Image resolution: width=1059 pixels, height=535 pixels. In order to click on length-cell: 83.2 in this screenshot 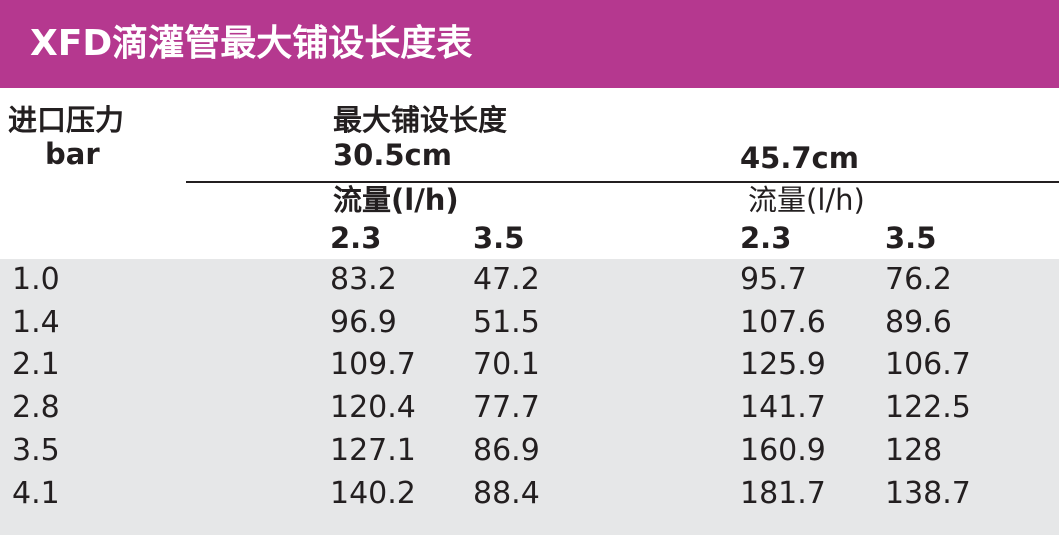, I will do `click(363, 279)`.